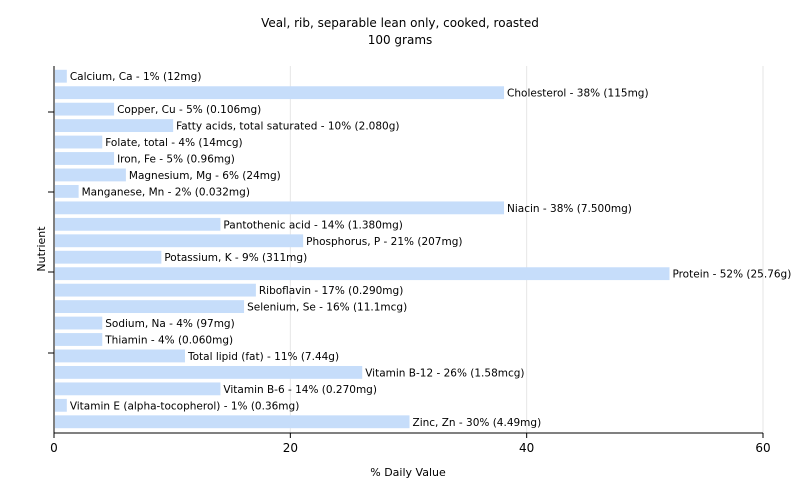 This screenshot has height=500, width=800. Describe the element at coordinates (136, 77) in the screenshot. I see `bar-label-0: Calcium, Ca - 1% (12mg)` at that location.